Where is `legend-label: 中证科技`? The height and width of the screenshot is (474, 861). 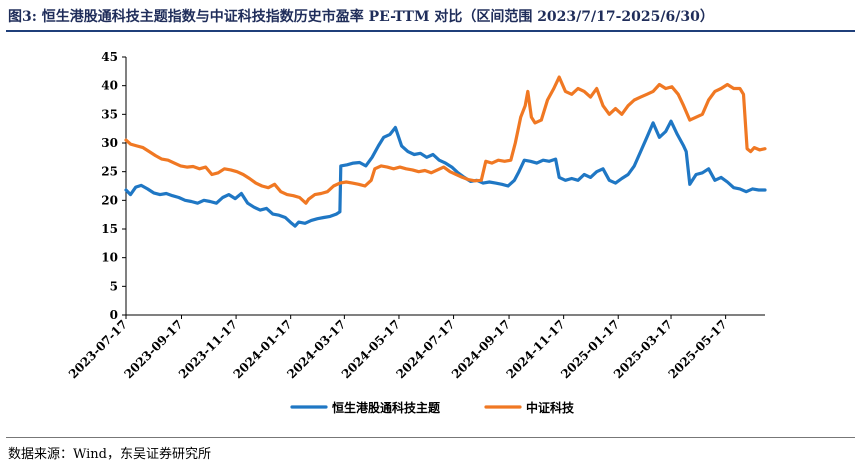 legend-label: 中证科技 is located at coordinates (550, 407).